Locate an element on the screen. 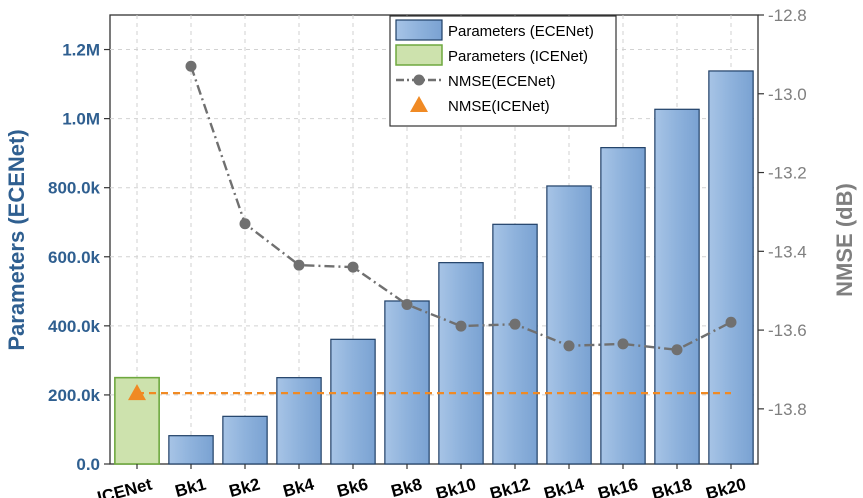 This screenshot has height=498, width=863. legend-label: Parameters (ECENet) is located at coordinates (521, 31).